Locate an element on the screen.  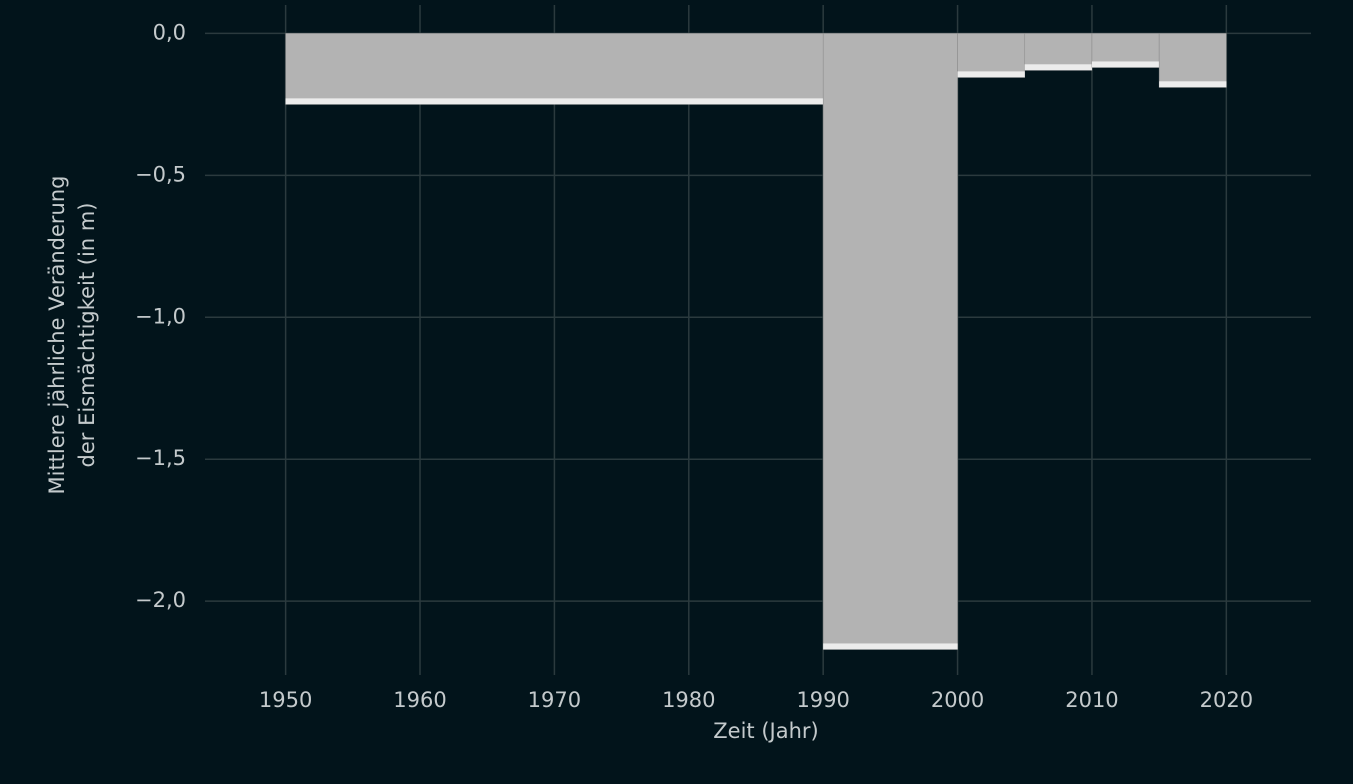
y-tick-label: −2,0 is located at coordinates (160, 600).